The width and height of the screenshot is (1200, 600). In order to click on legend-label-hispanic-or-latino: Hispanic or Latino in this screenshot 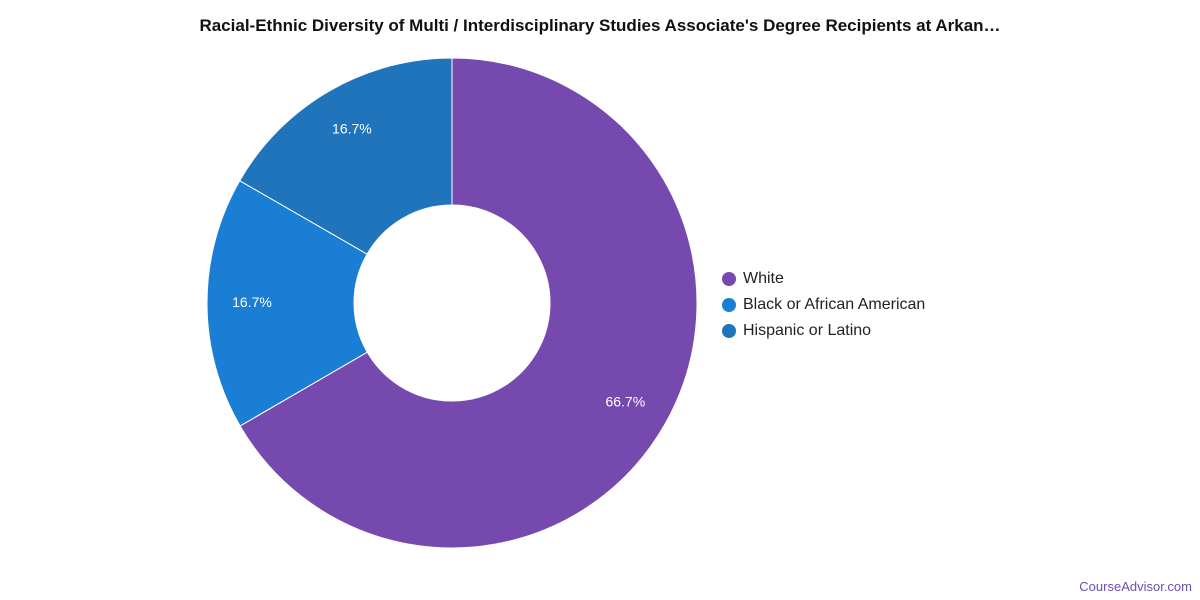, I will do `click(807, 330)`.